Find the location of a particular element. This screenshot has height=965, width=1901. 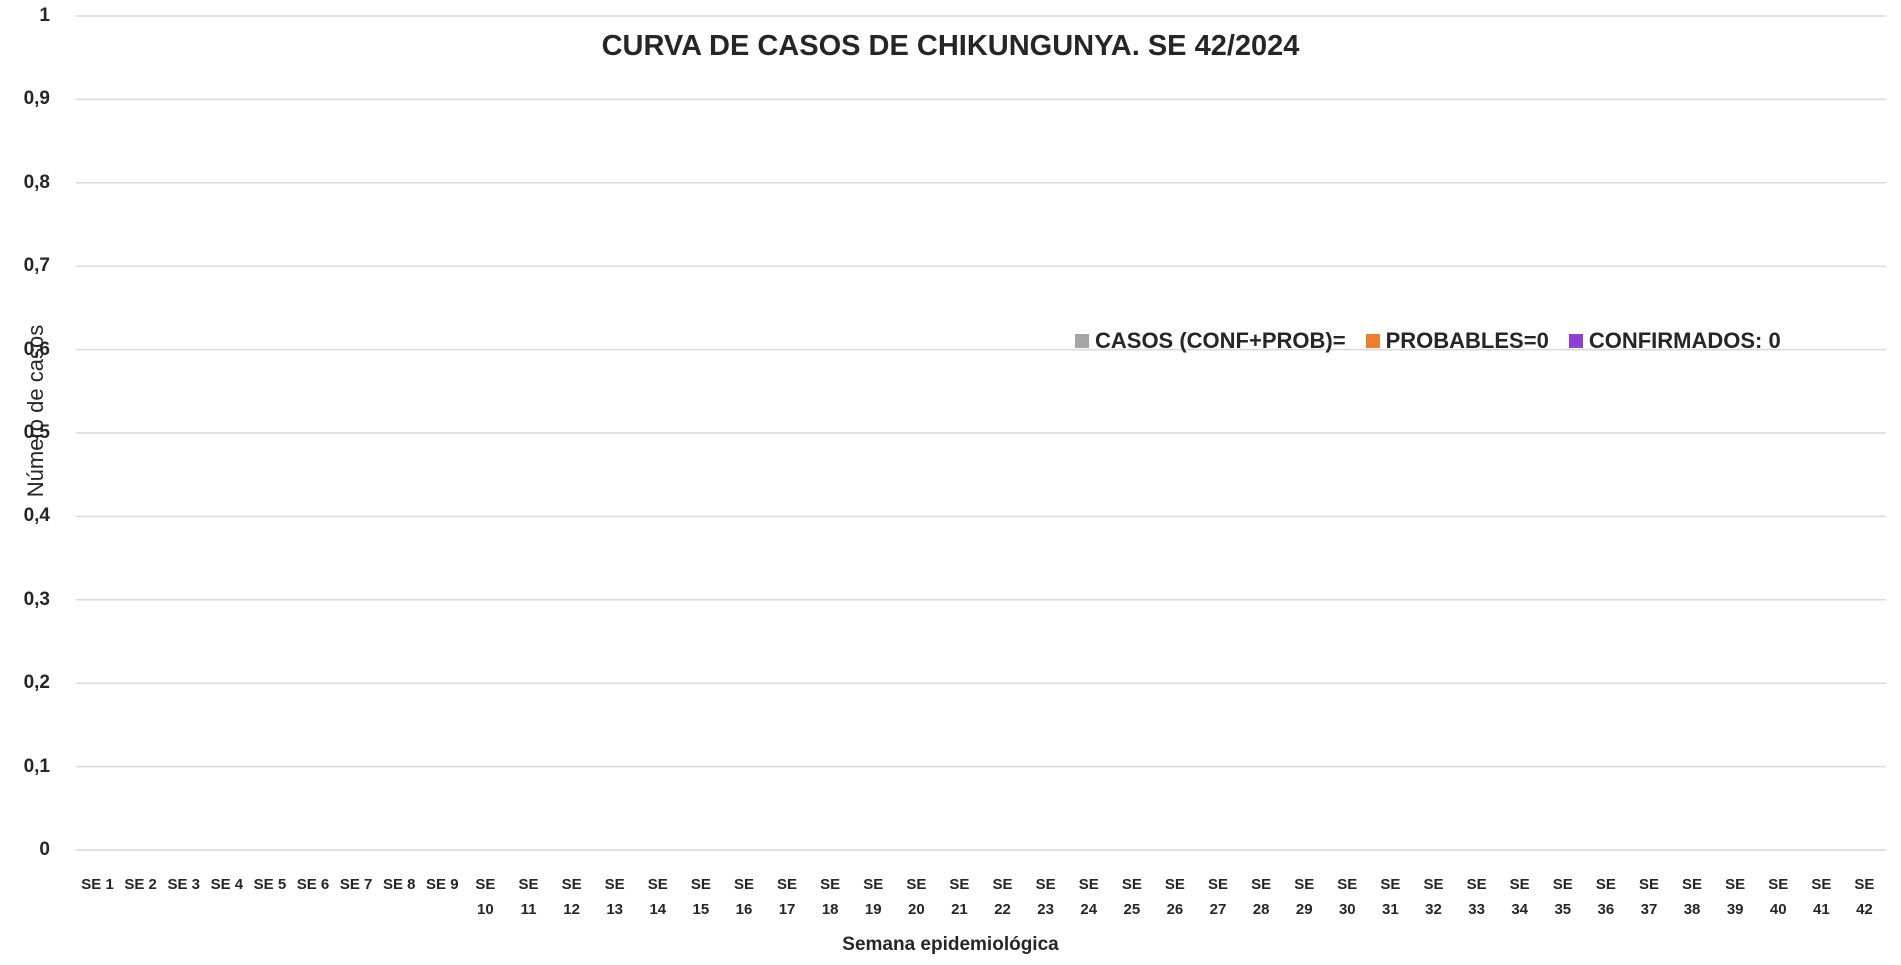

x-tick-label: SE 22 is located at coordinates (1002, 897).